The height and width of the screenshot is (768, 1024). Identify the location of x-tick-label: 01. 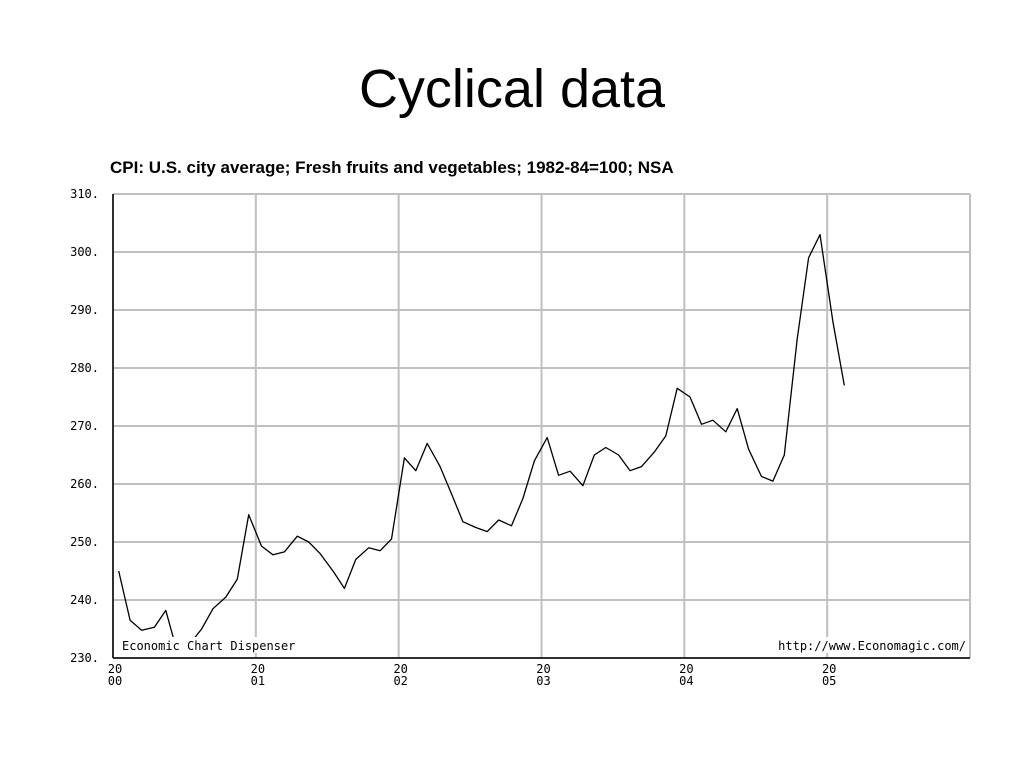
(258, 681).